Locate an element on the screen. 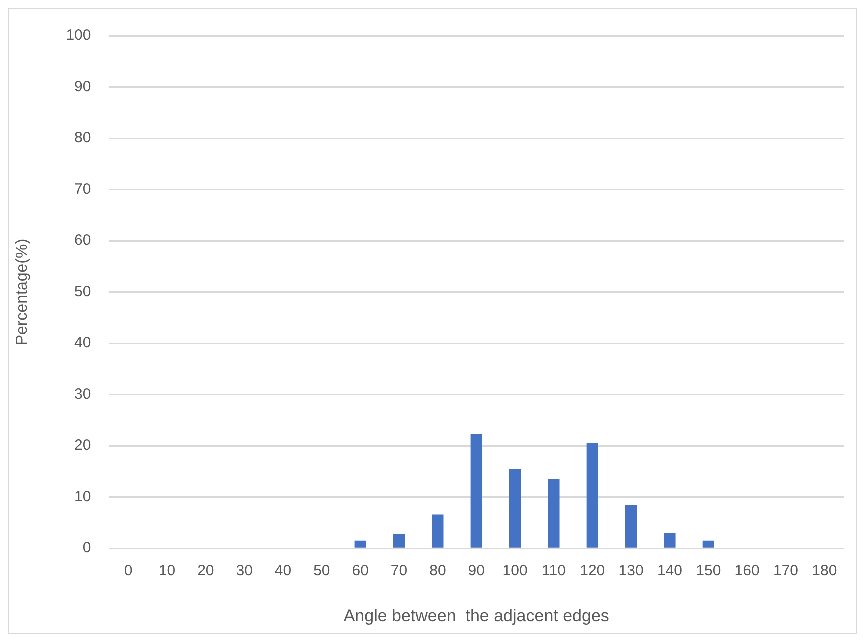 The image size is (865, 642). y-tick-label: 30 is located at coordinates (83, 394).